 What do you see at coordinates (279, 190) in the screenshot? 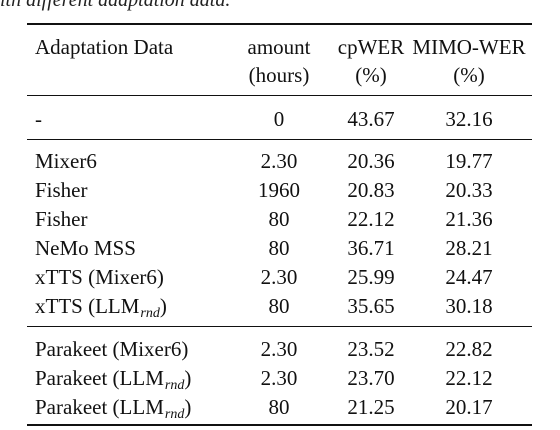
I see `cell-amount: 1960` at bounding box center [279, 190].